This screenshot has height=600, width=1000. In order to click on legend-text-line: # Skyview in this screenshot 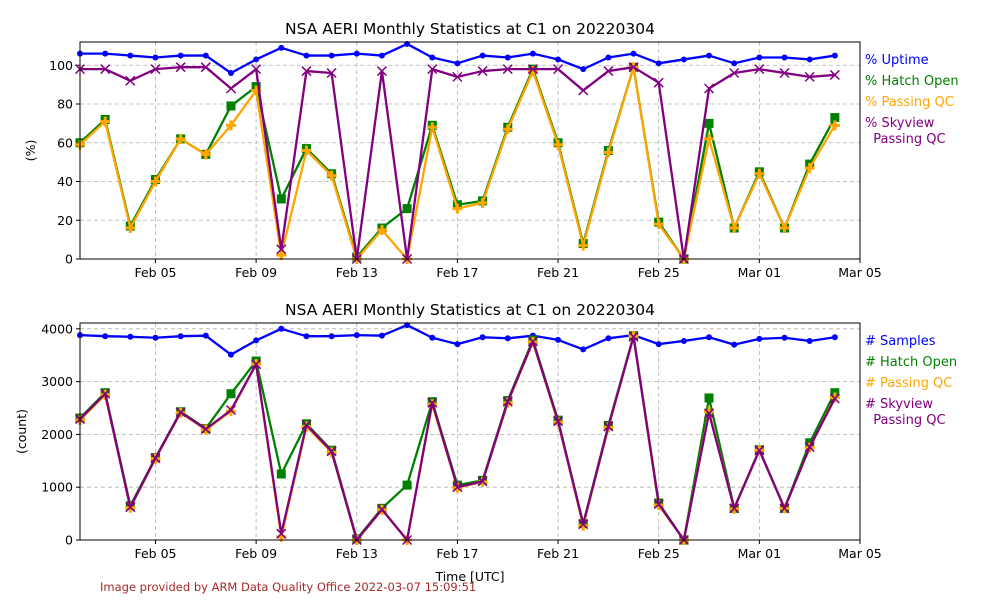, I will do `click(899, 404)`.